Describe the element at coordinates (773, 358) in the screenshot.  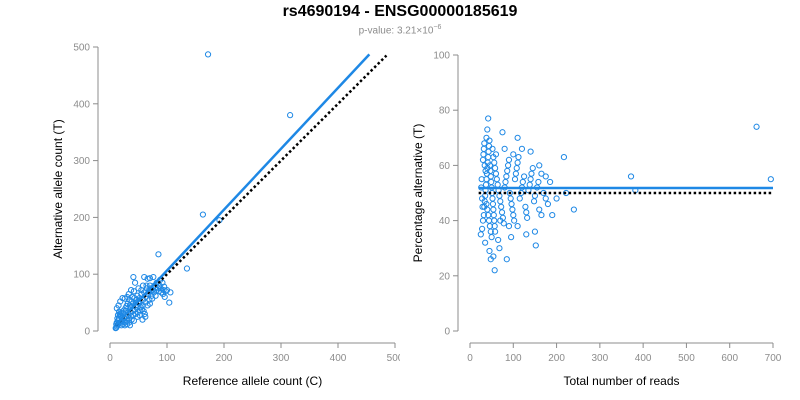
I see `x-tick-label: 700` at that location.